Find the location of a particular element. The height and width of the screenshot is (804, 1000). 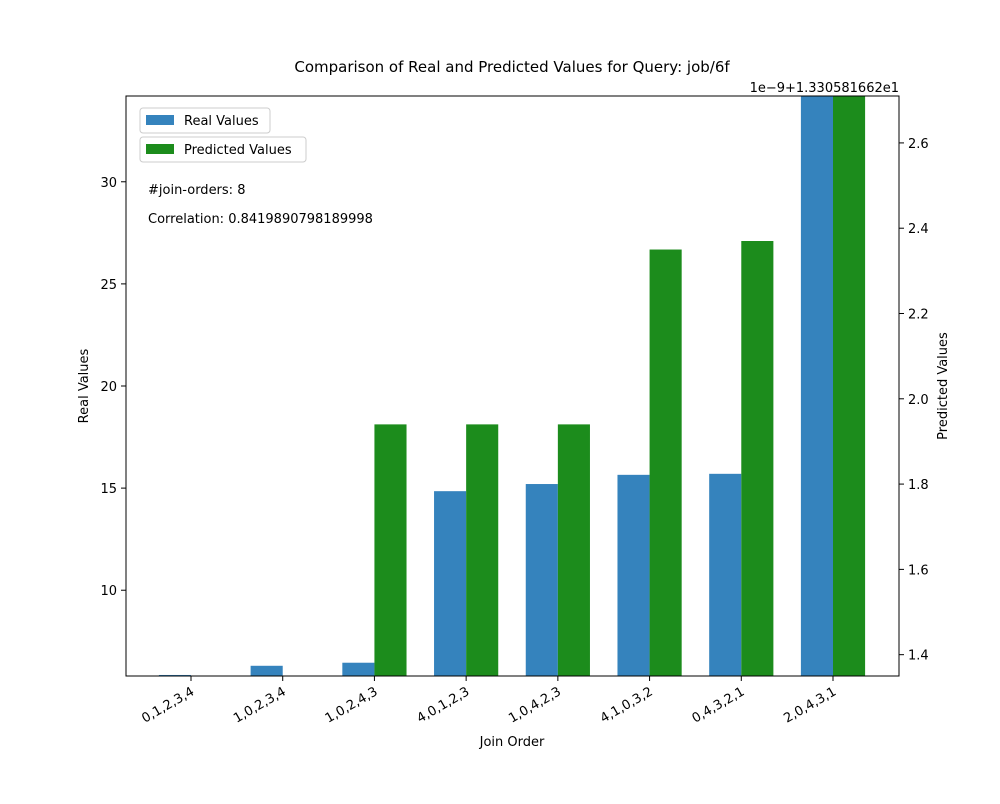

legend-label-predicted: Predicted Values is located at coordinates (238, 150).